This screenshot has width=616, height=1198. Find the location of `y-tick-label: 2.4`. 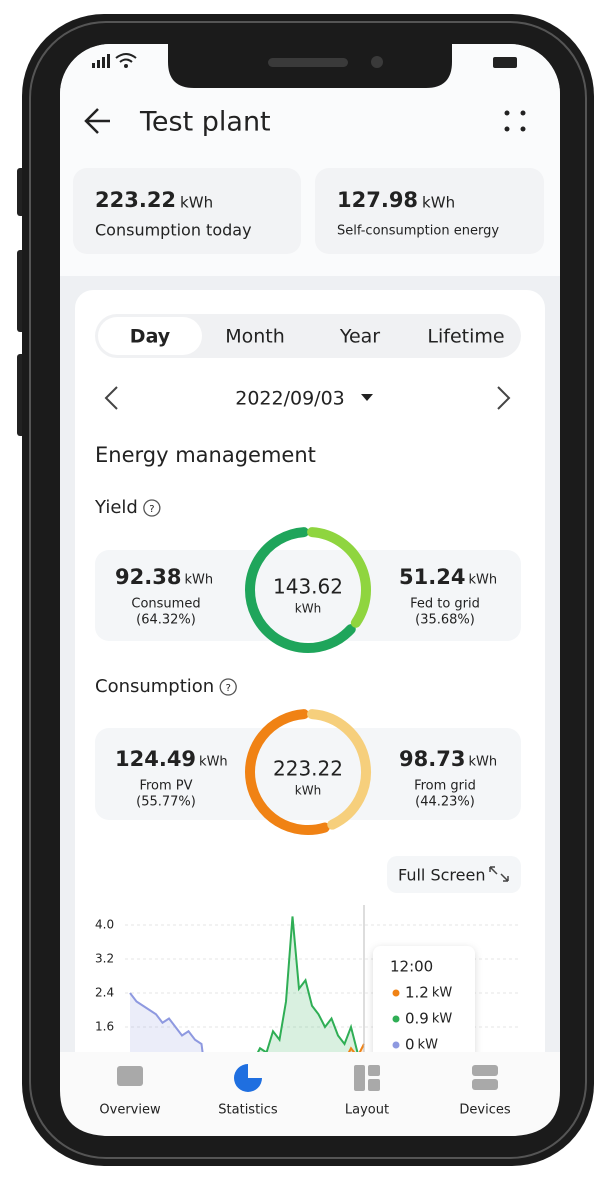

y-tick-label: 2.4 is located at coordinates (104, 993).